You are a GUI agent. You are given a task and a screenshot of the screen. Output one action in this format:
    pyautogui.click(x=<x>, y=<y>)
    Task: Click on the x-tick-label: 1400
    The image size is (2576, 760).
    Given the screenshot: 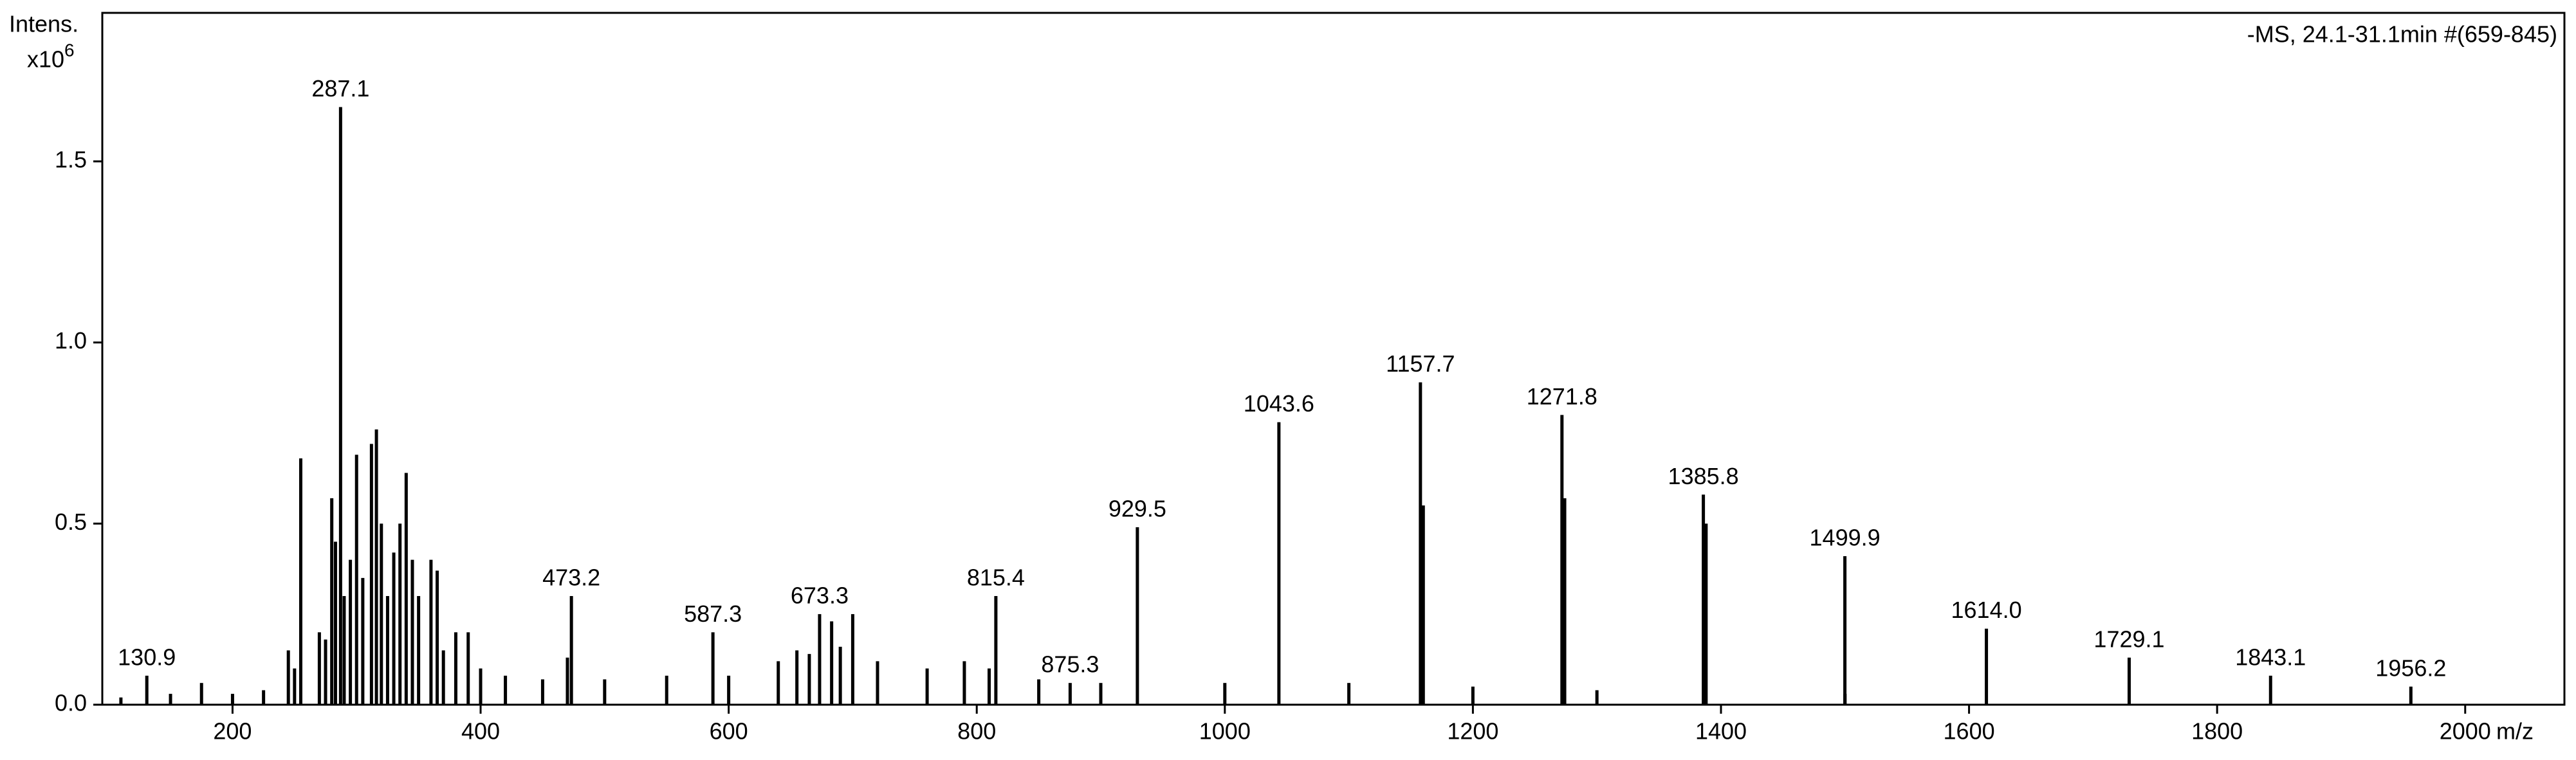 What is the action you would take?
    pyautogui.click(x=1721, y=731)
    